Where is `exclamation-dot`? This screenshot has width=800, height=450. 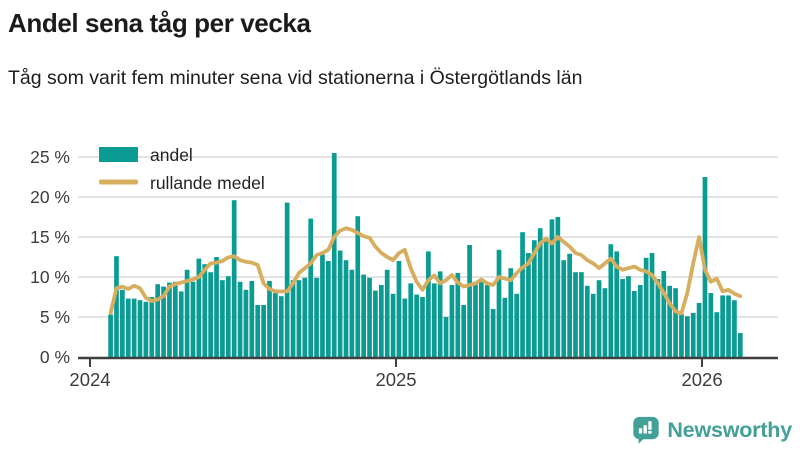 exclamation-dot is located at coordinates (650, 432).